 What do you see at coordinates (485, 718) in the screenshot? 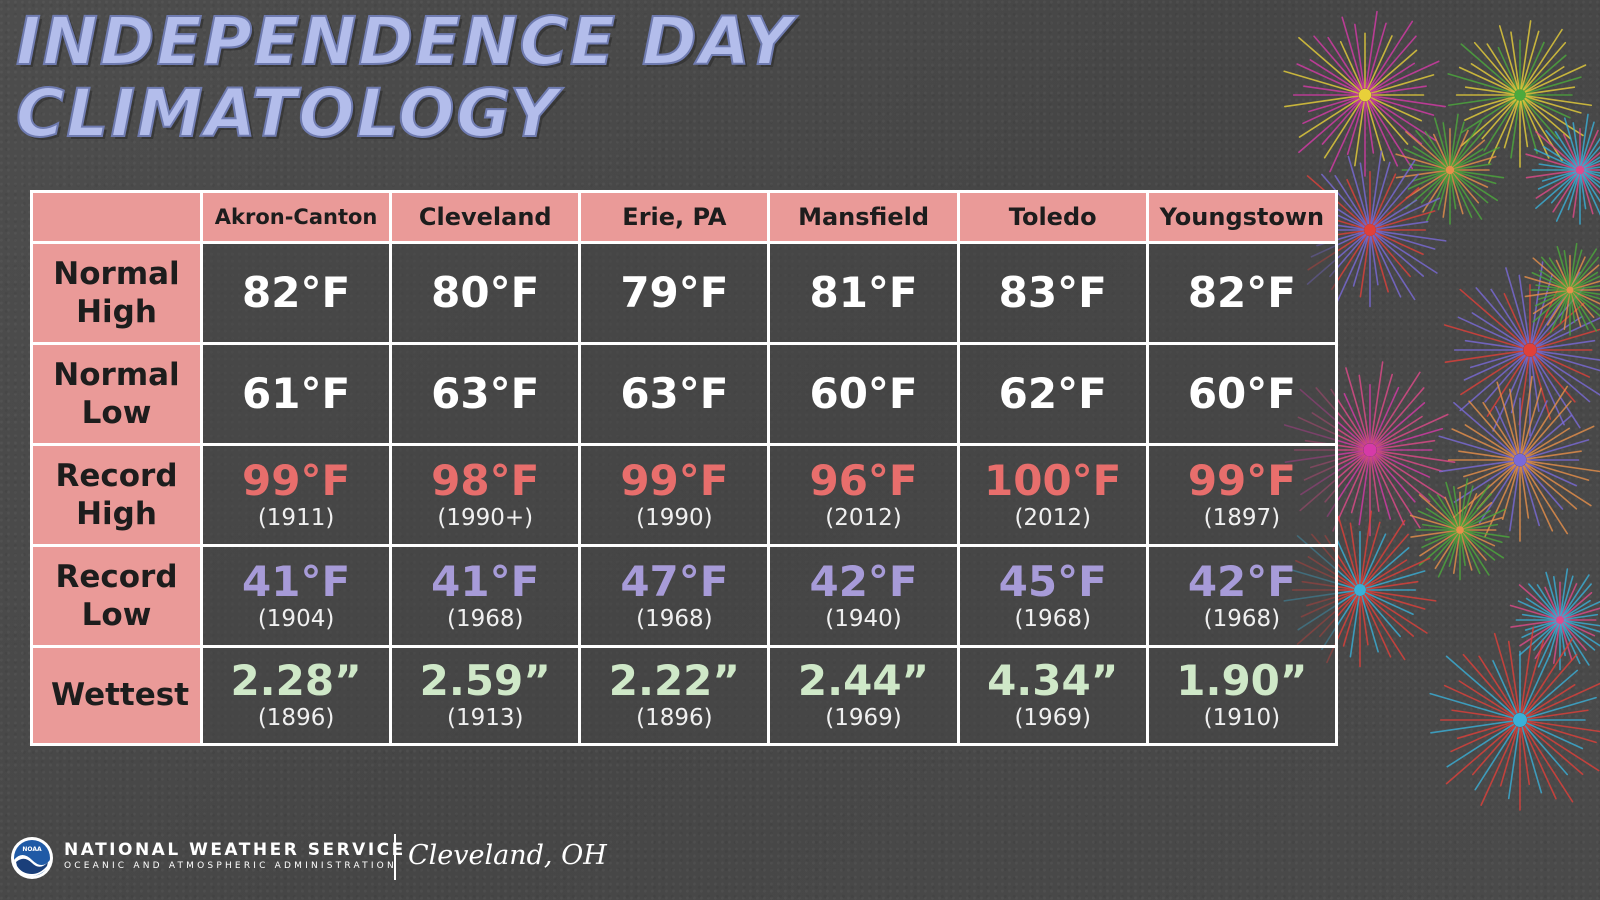
I see `cell-year: (1913)` at bounding box center [485, 718].